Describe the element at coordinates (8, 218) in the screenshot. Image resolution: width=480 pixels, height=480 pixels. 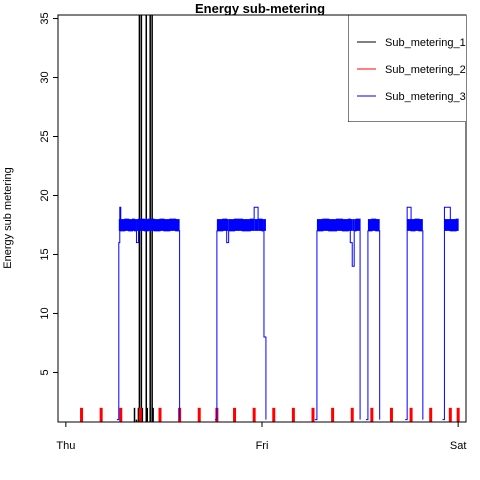
I see `y-axis-label: Energy sub metering` at that location.